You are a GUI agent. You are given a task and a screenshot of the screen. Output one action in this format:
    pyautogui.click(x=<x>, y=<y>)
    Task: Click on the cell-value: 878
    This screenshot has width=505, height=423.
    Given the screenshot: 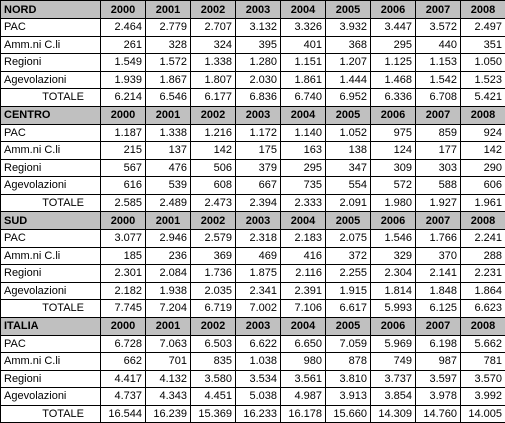 What is the action you would take?
    pyautogui.click(x=348, y=362)
    